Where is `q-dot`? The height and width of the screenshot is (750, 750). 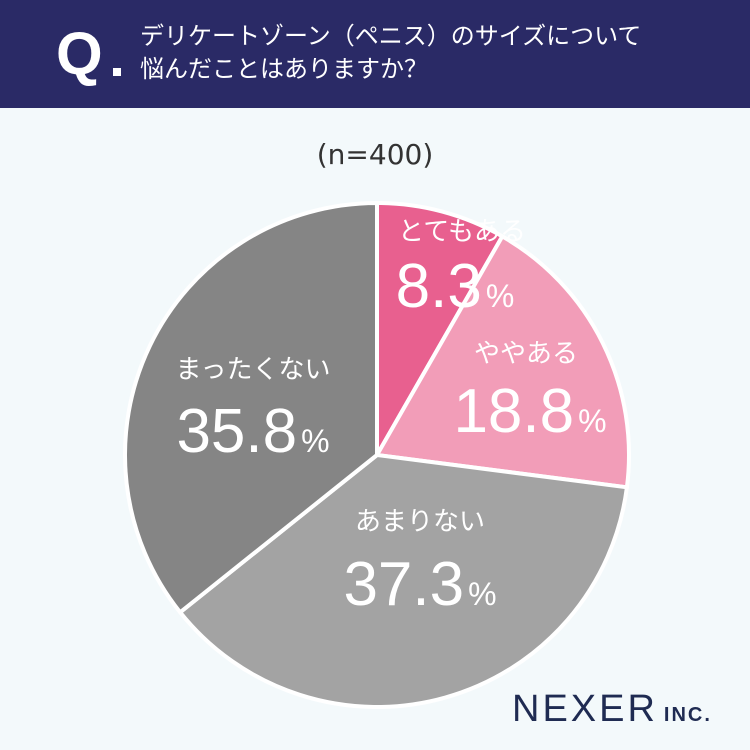
q-dot is located at coordinates (117, 72).